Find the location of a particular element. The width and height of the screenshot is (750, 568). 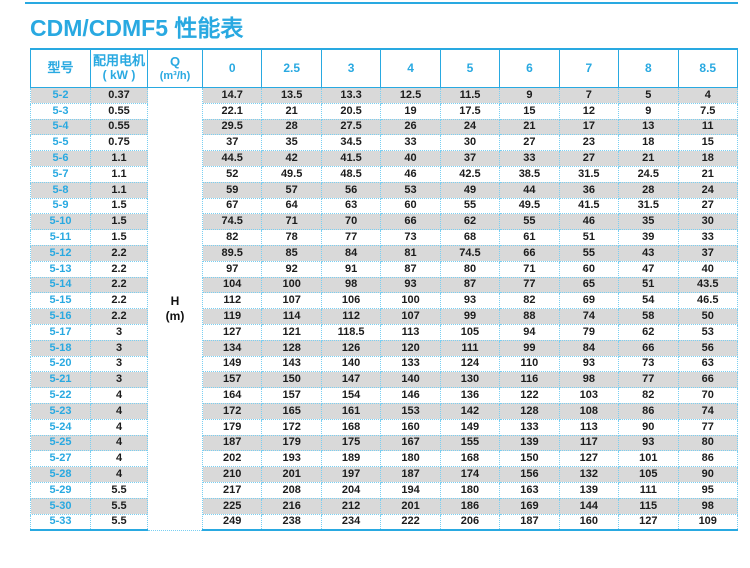

head-value-cell: 150 is located at coordinates (529, 459).